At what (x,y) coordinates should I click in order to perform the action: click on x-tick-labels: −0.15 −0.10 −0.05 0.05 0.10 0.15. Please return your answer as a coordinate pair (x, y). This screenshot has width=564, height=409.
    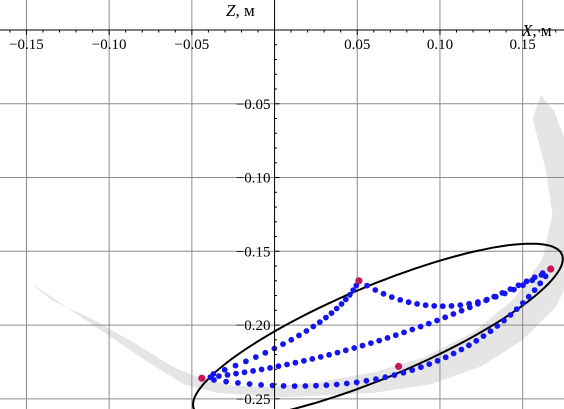
    Looking at the image, I should click on (272, 45).